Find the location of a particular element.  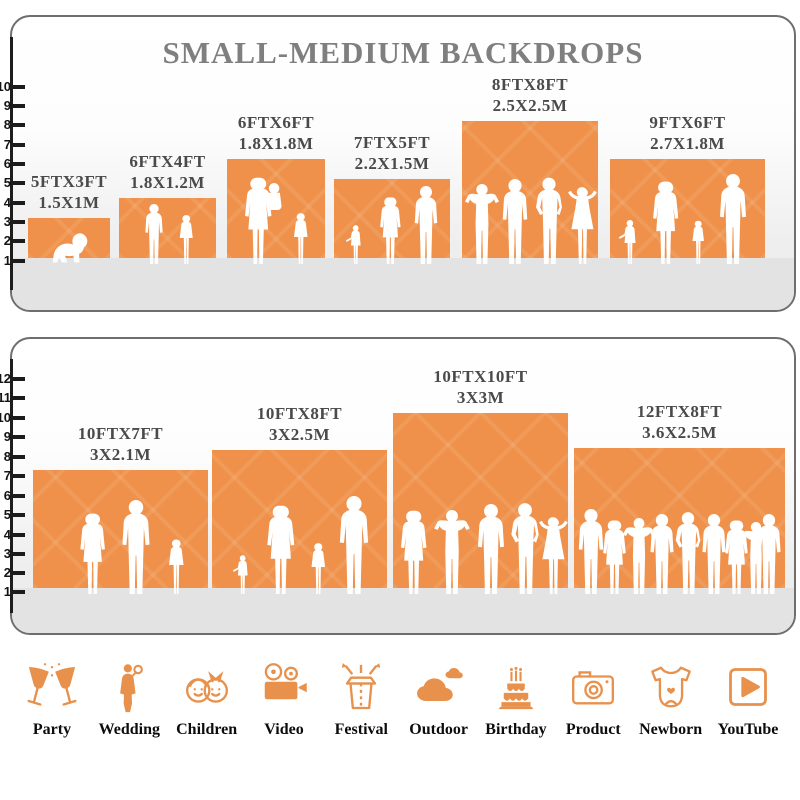

category-label: Video is located at coordinates (284, 729).